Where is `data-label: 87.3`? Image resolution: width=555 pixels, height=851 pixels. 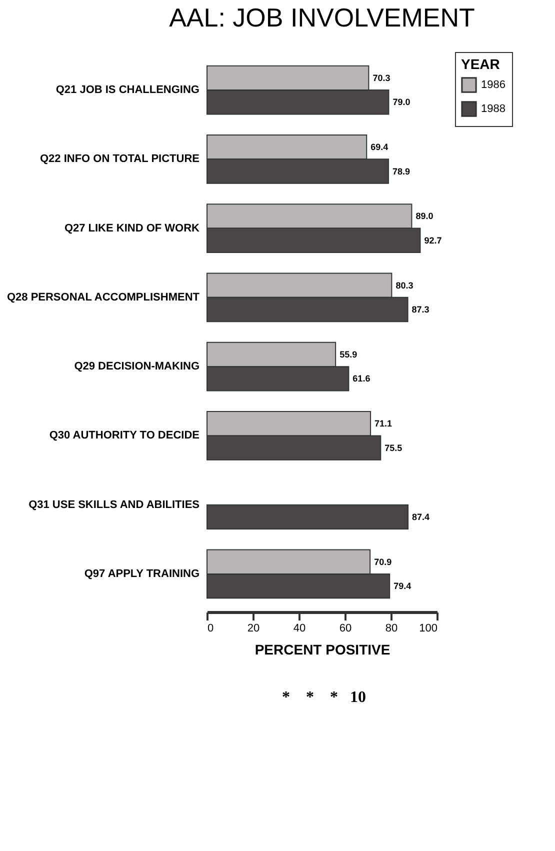 data-label: 87.3 is located at coordinates (421, 309).